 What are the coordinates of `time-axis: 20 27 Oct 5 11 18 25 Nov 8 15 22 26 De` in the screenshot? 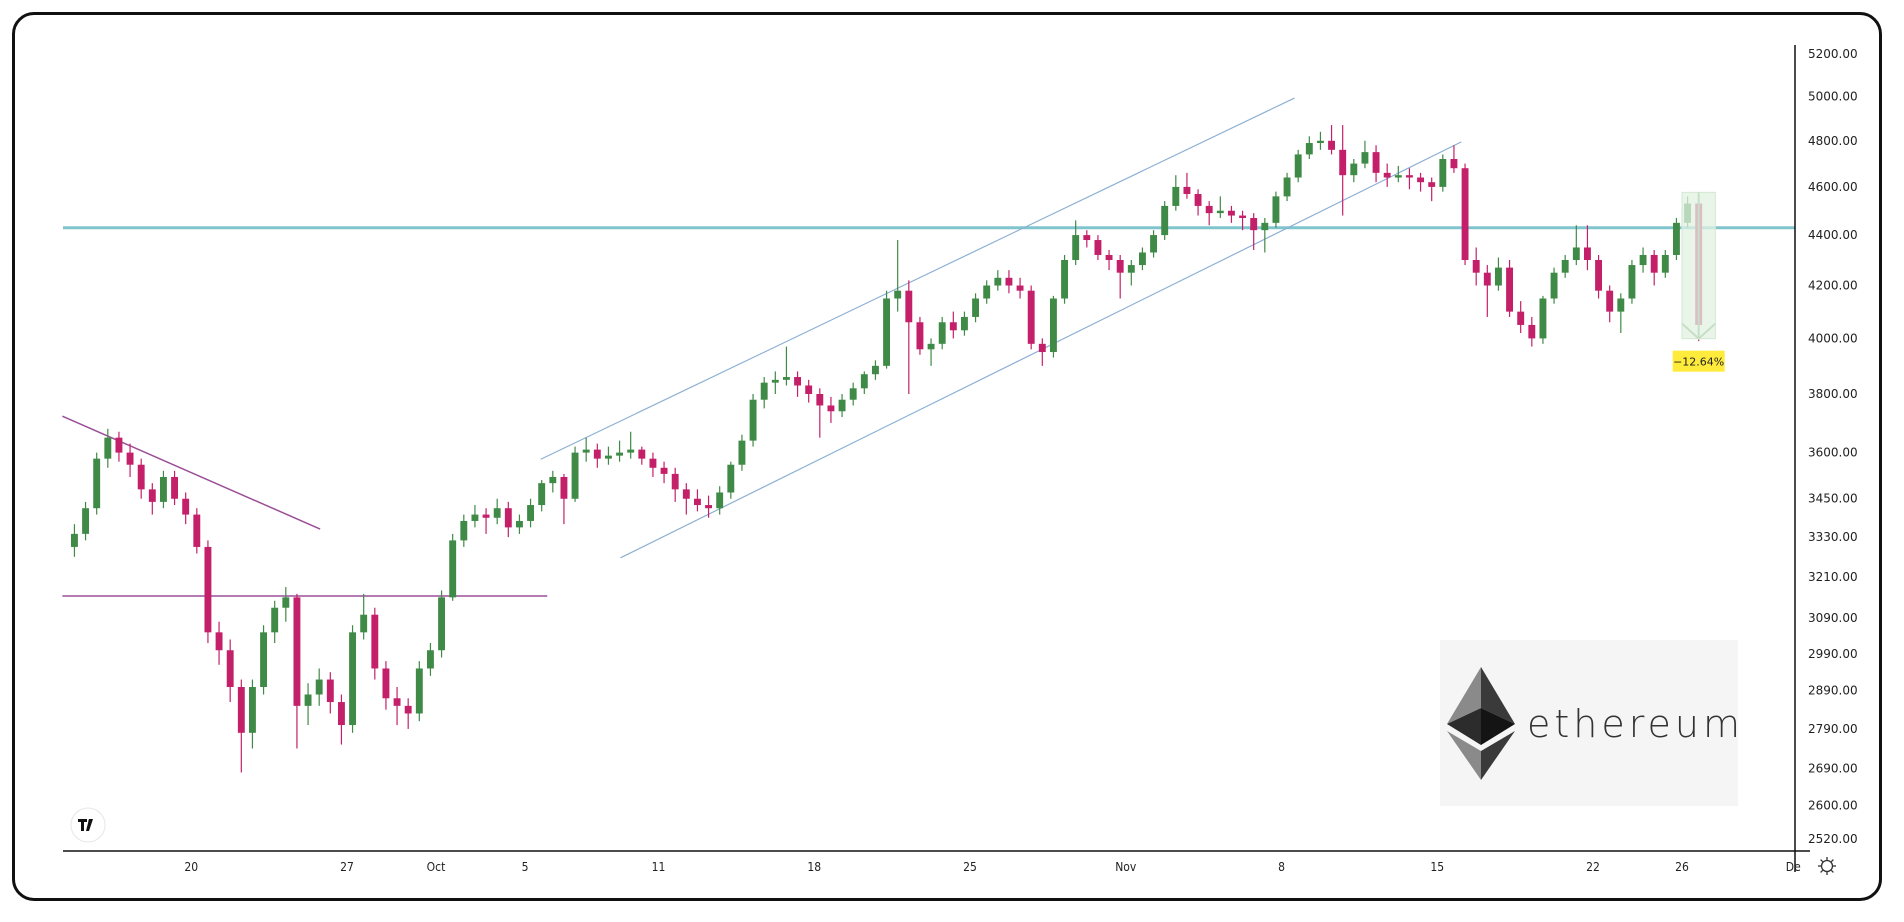 It's located at (992, 867).